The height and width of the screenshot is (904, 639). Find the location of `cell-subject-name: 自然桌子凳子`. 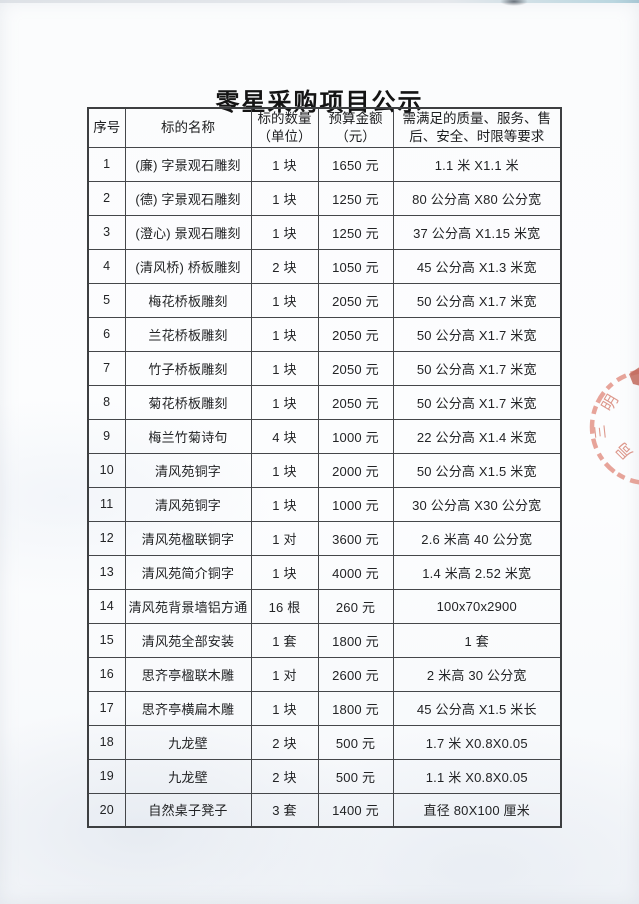

cell-subject-name: 自然桌子凳子 is located at coordinates (188, 810).